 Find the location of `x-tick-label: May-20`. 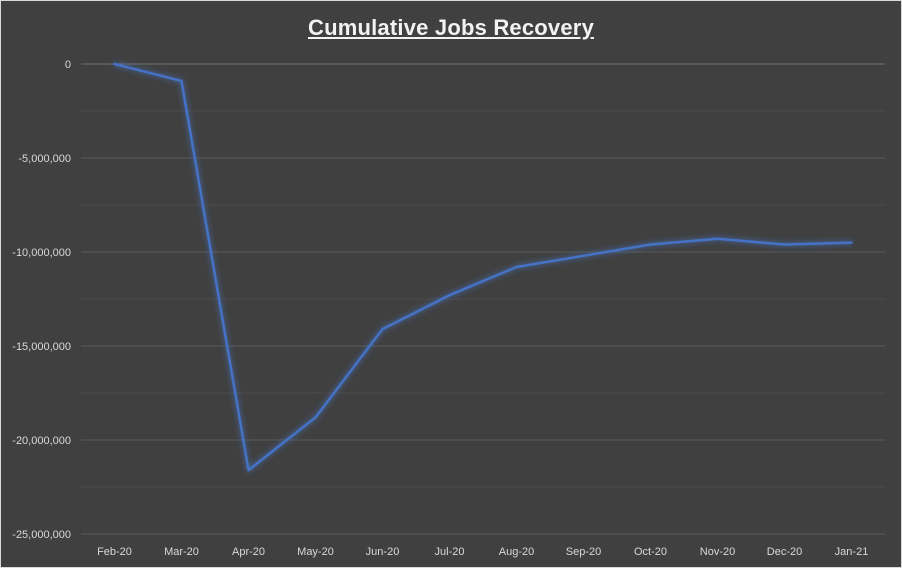

x-tick-label: May-20 is located at coordinates (315, 552).